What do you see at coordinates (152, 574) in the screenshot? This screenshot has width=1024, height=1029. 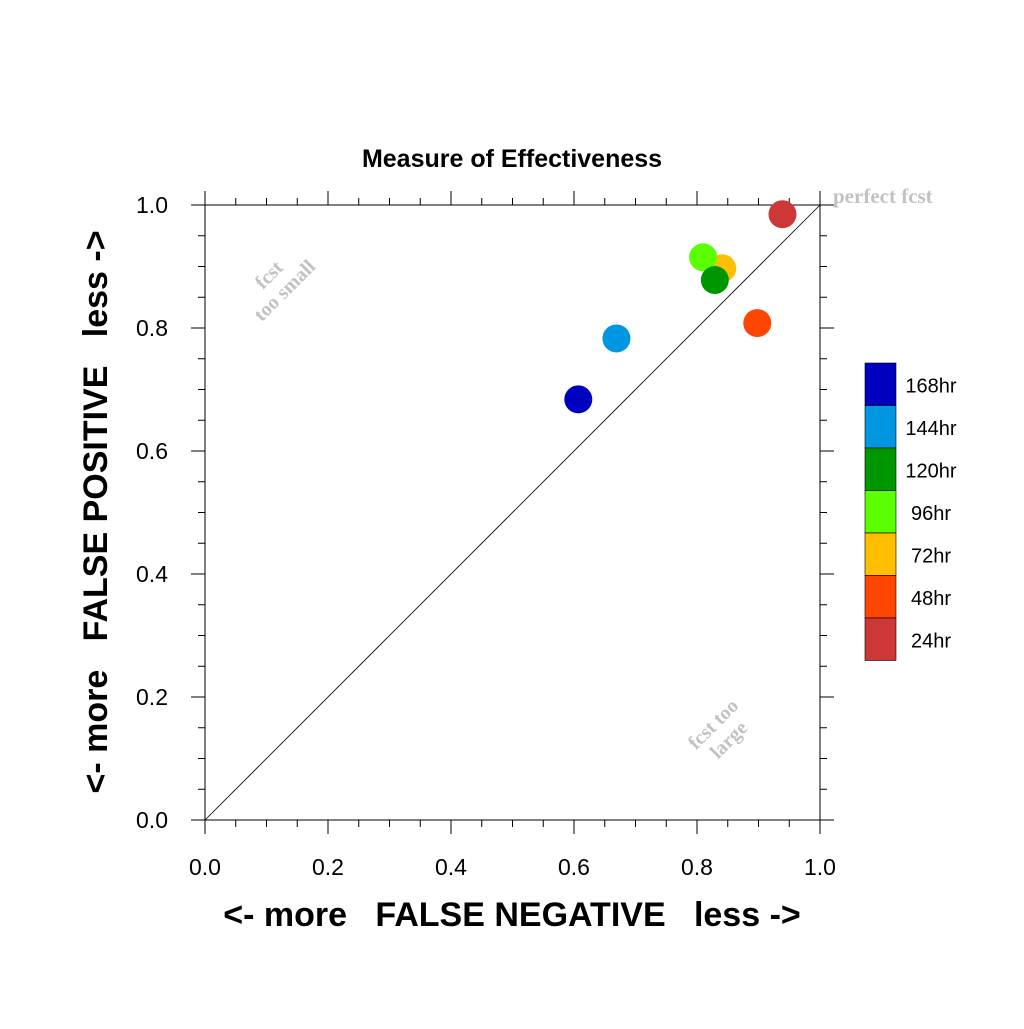 I see `y-tick-label: 0.4` at bounding box center [152, 574].